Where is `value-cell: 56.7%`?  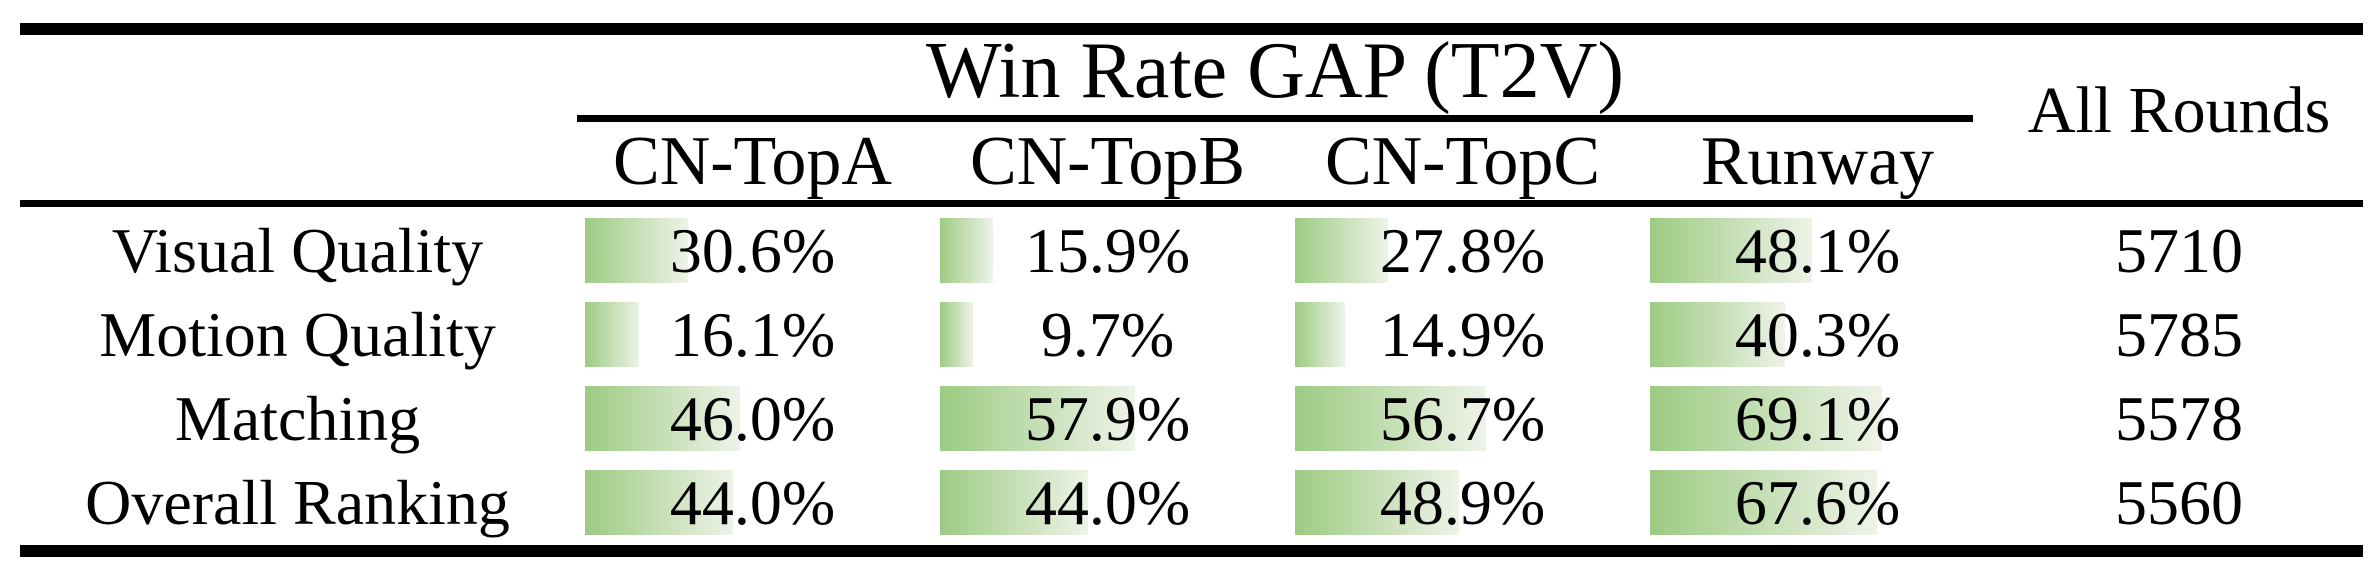 value-cell: 56.7% is located at coordinates (1462, 419).